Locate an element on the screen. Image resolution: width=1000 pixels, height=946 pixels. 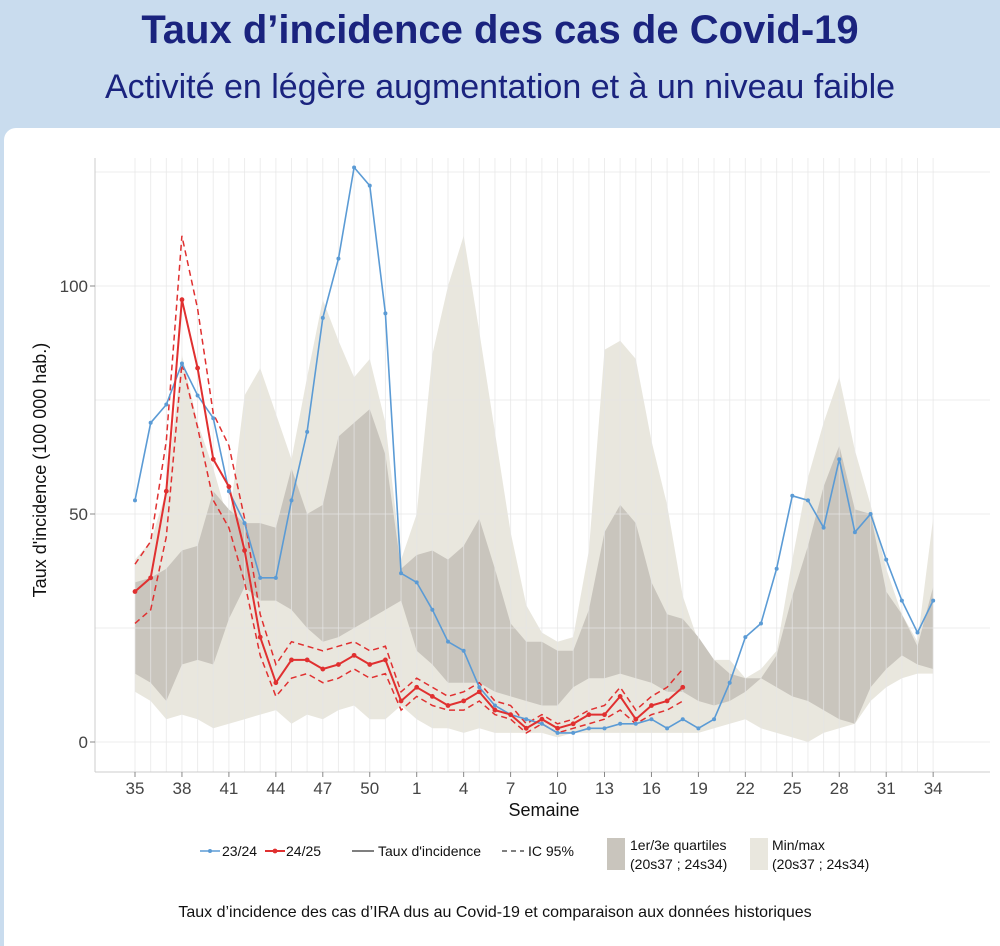
y-tick-label: 50 is located at coordinates (78, 514).